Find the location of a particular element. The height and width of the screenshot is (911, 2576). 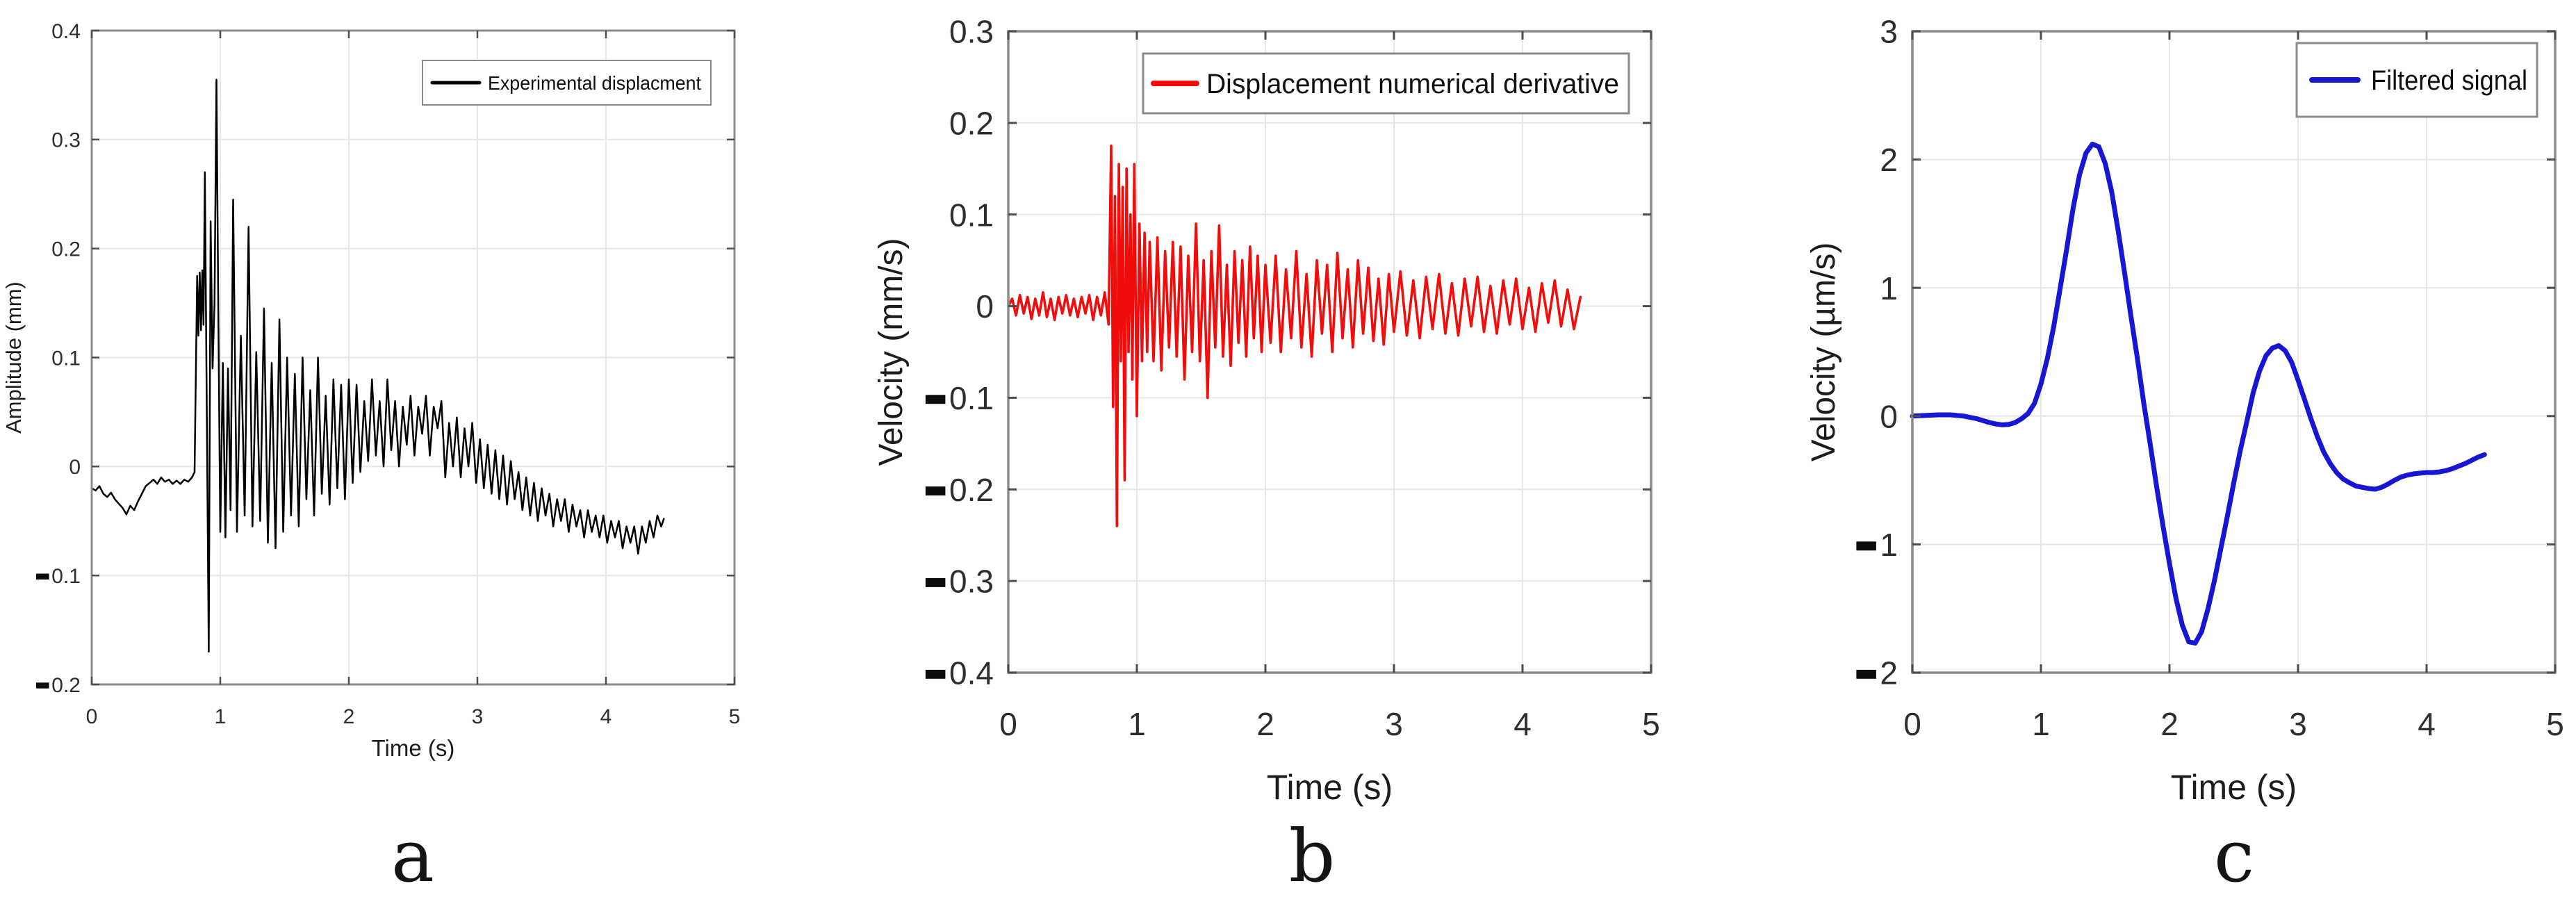

legend-label: Experimental displacment is located at coordinates (594, 83).